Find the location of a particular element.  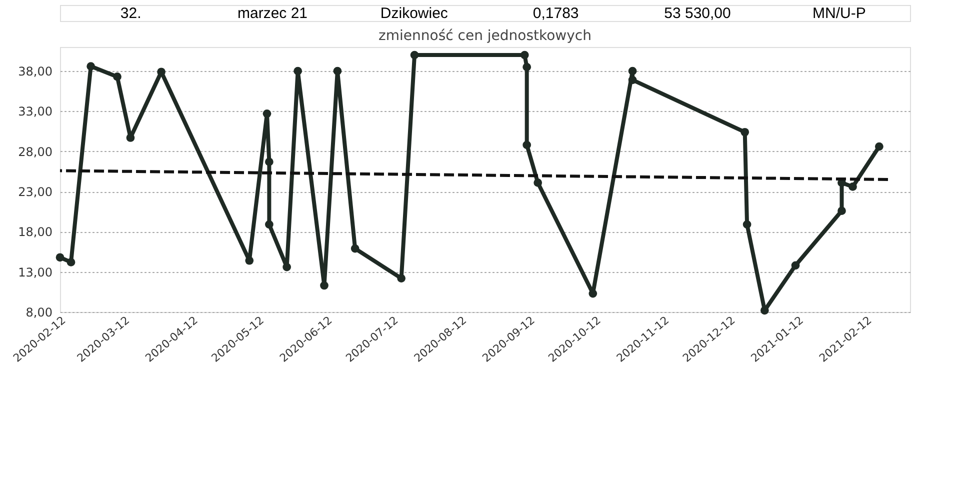

y-tick-label: 8,00 is located at coordinates (39, 313).